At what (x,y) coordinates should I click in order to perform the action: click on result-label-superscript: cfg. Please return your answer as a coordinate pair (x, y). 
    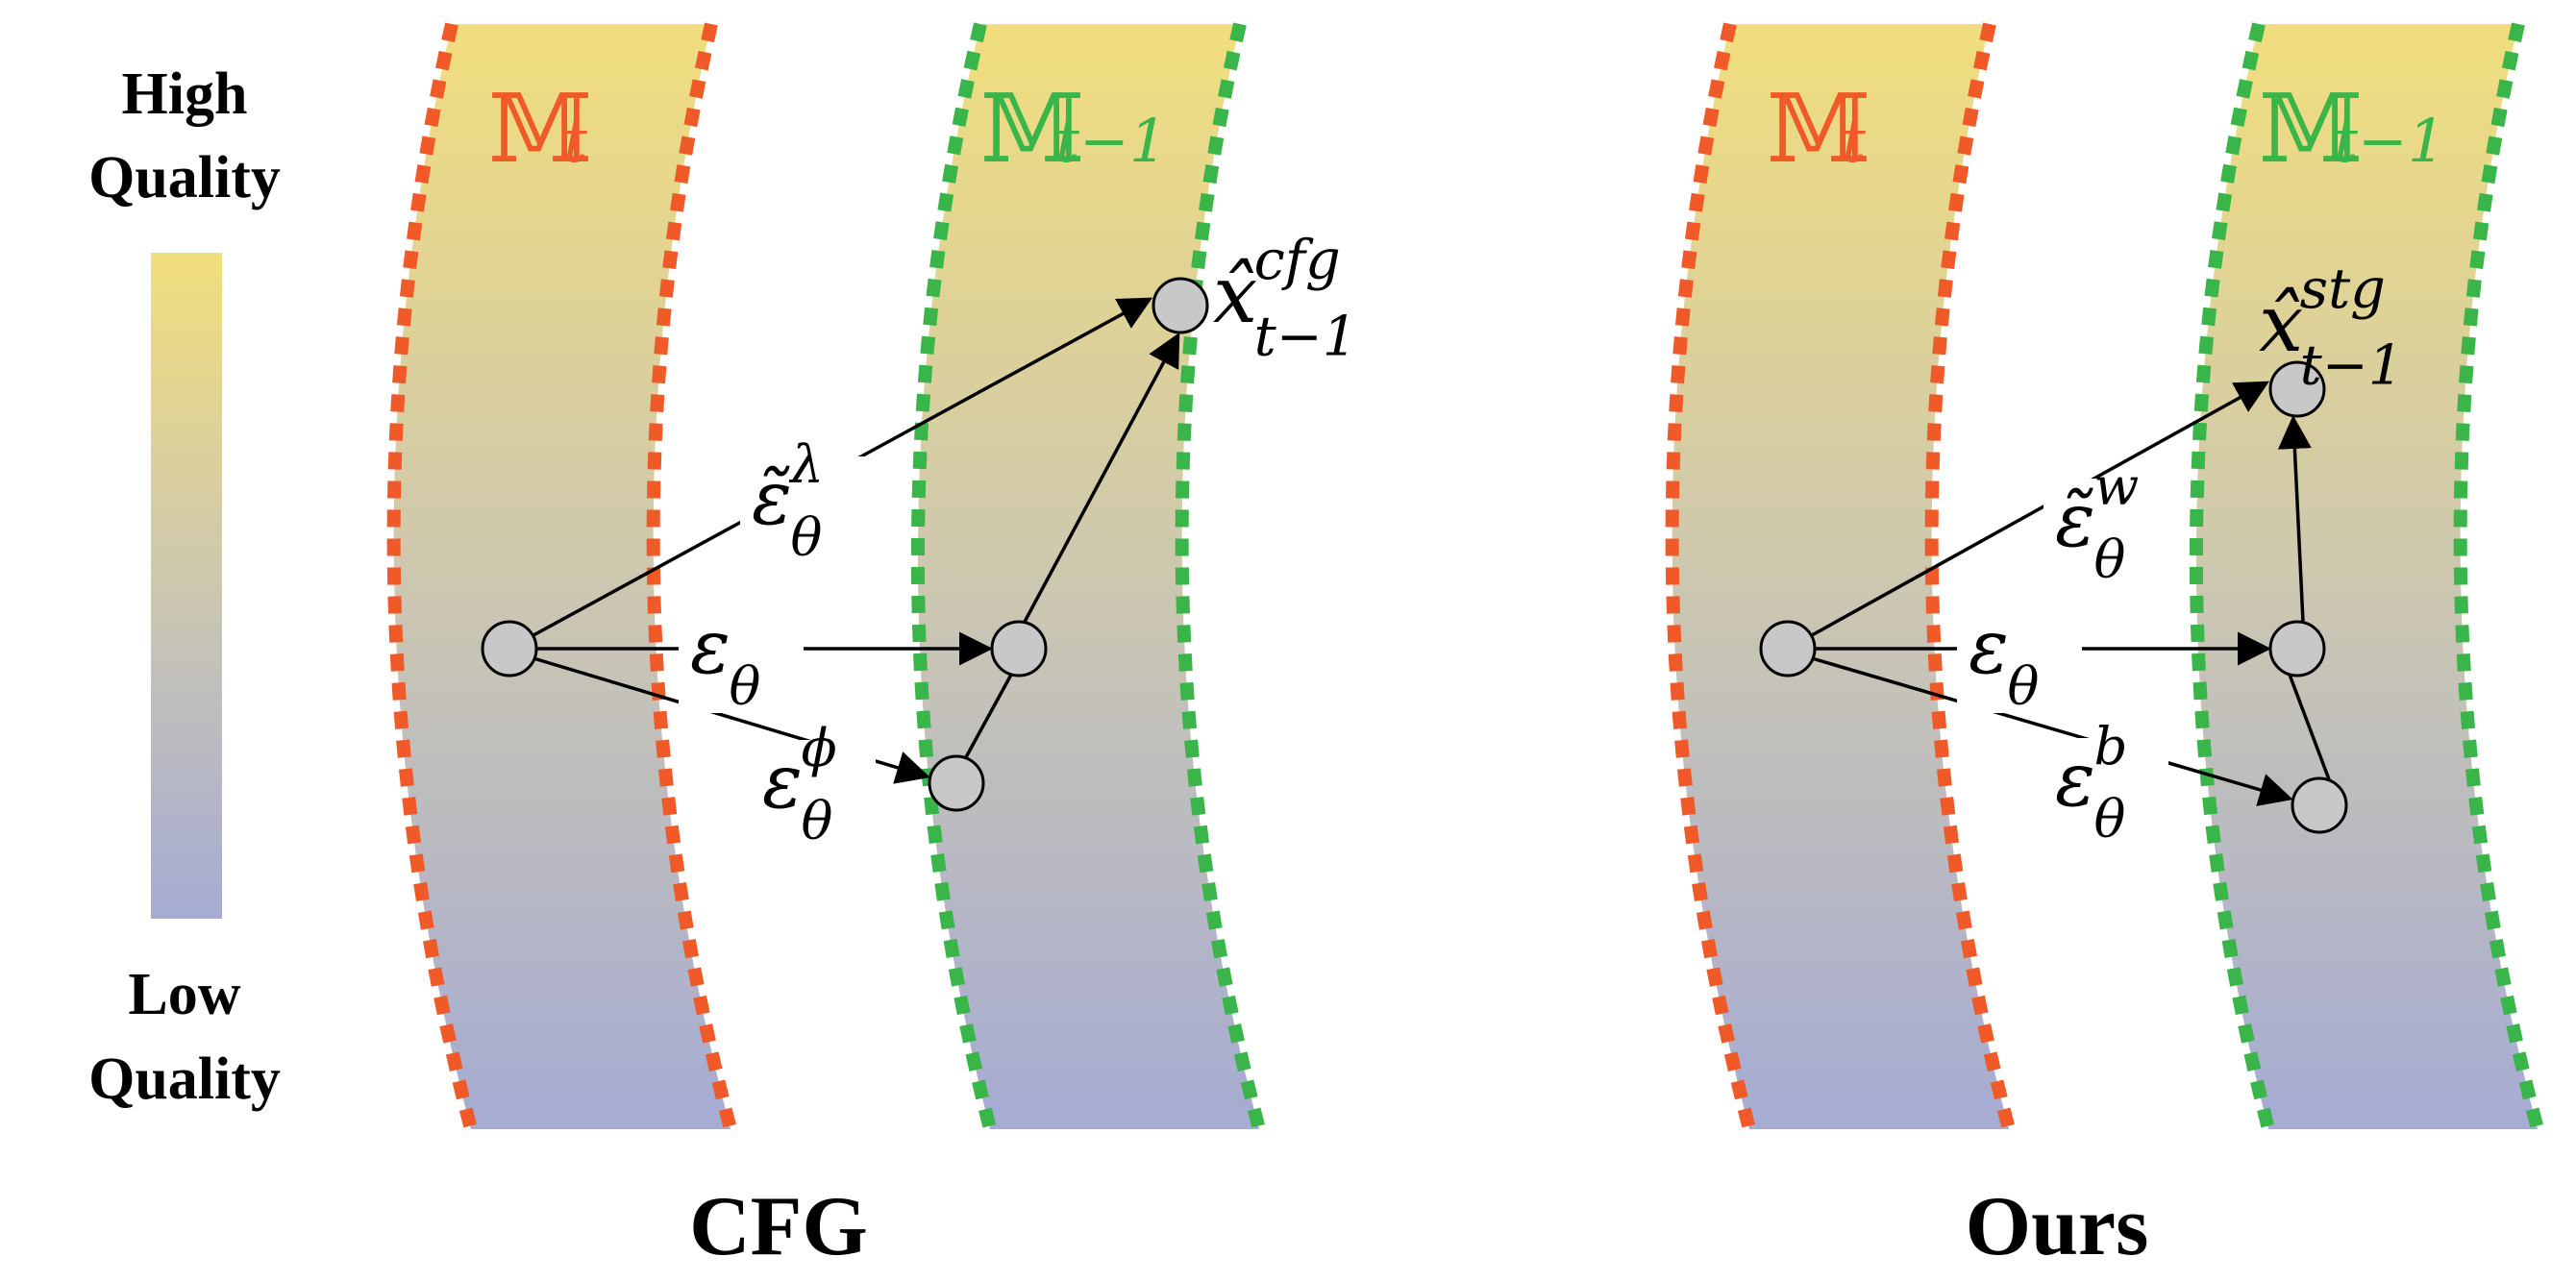
    Looking at the image, I should click on (1297, 260).